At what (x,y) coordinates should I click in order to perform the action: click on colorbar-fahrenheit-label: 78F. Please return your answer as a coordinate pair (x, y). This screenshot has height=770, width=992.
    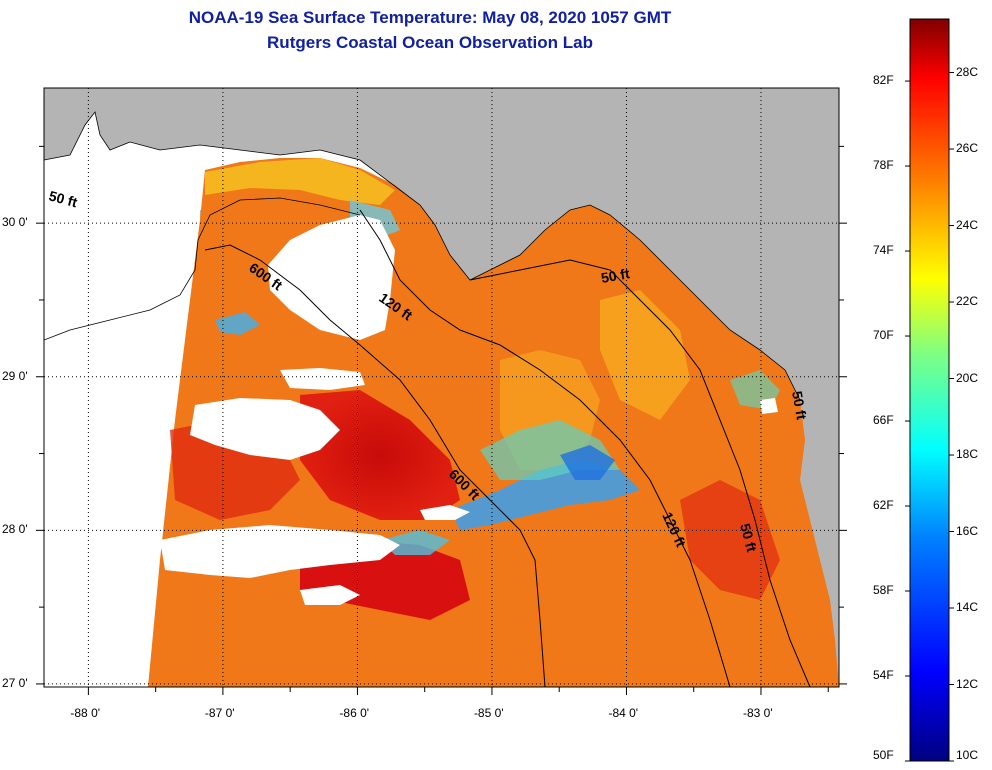
    Looking at the image, I should click on (883, 165).